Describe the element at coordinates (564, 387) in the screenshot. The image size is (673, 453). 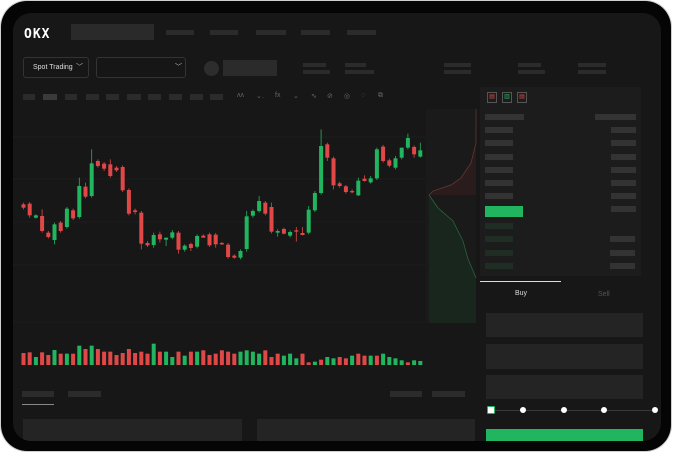
I see `total-input` at that location.